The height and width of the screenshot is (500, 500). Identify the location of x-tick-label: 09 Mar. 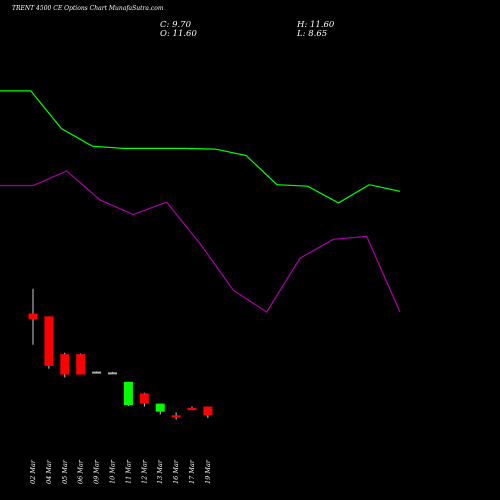
(97, 471).